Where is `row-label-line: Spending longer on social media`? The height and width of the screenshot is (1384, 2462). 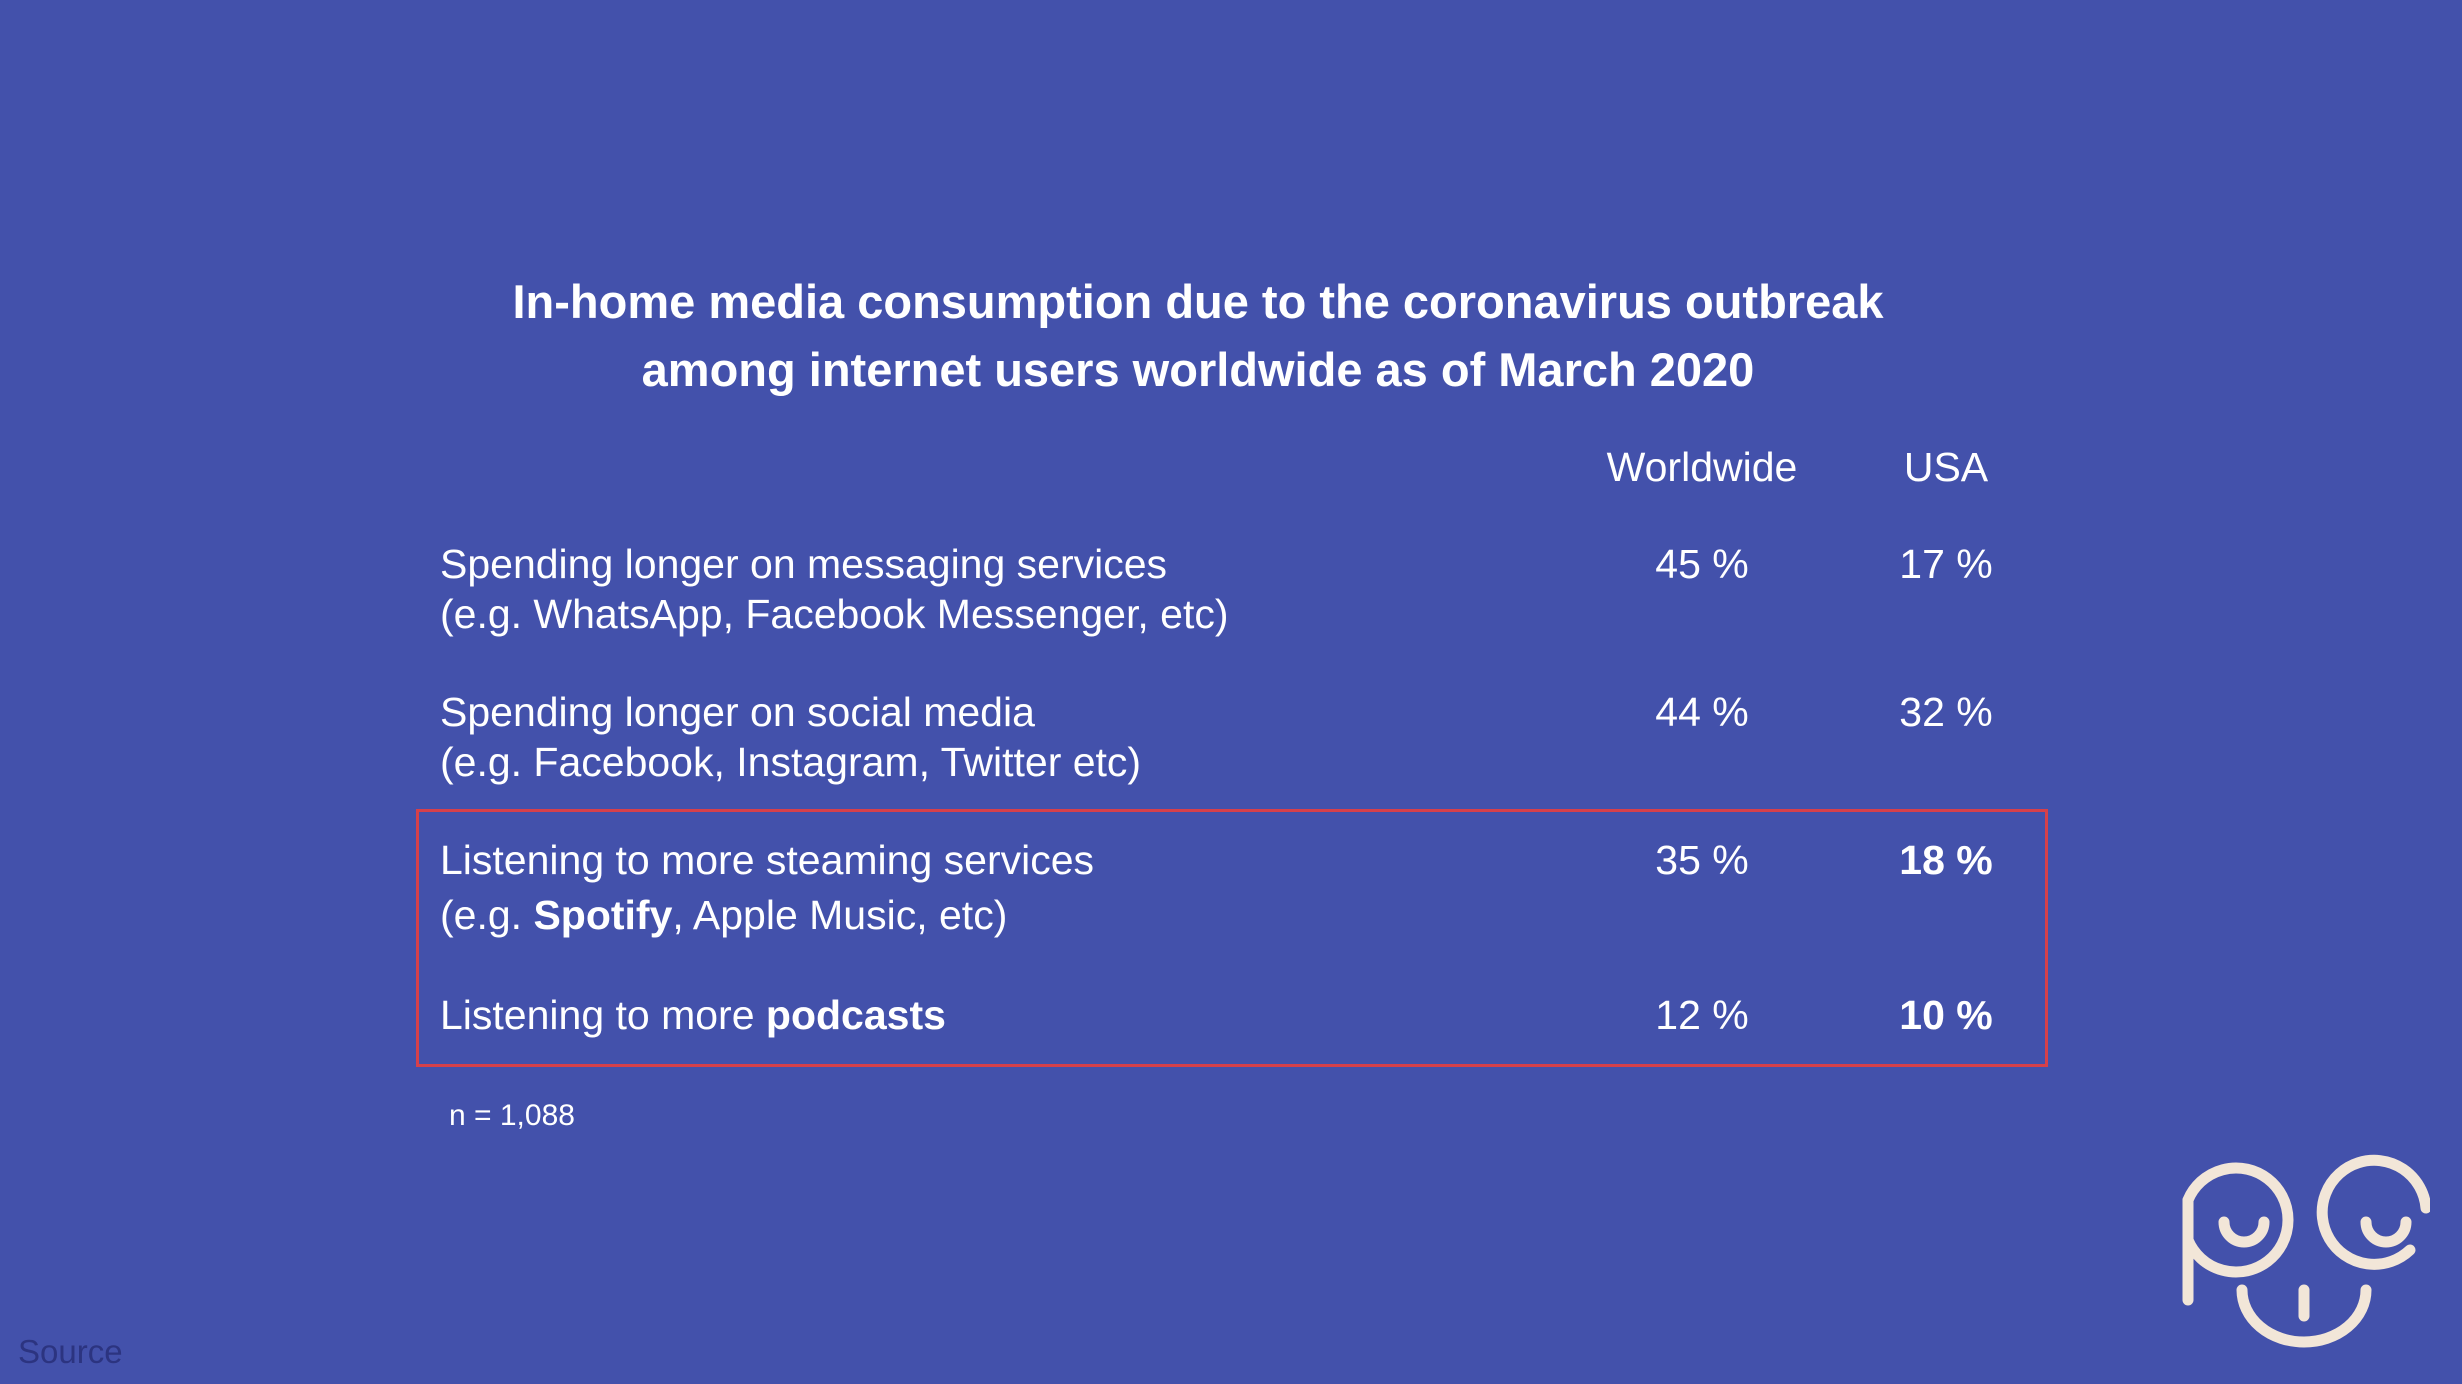
row-label-line: Spending longer on social media is located at coordinates (737, 712).